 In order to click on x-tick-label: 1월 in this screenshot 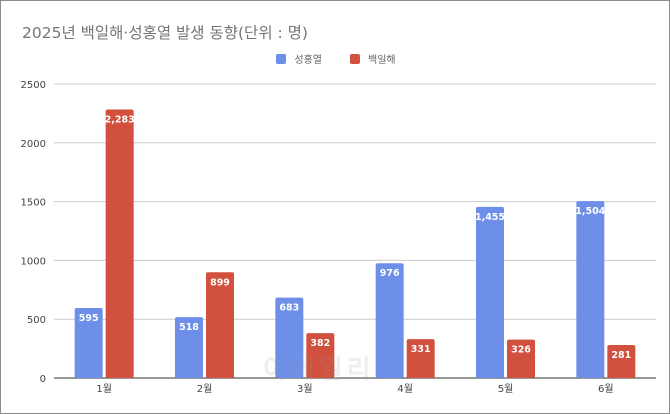, I will do `click(104, 389)`.